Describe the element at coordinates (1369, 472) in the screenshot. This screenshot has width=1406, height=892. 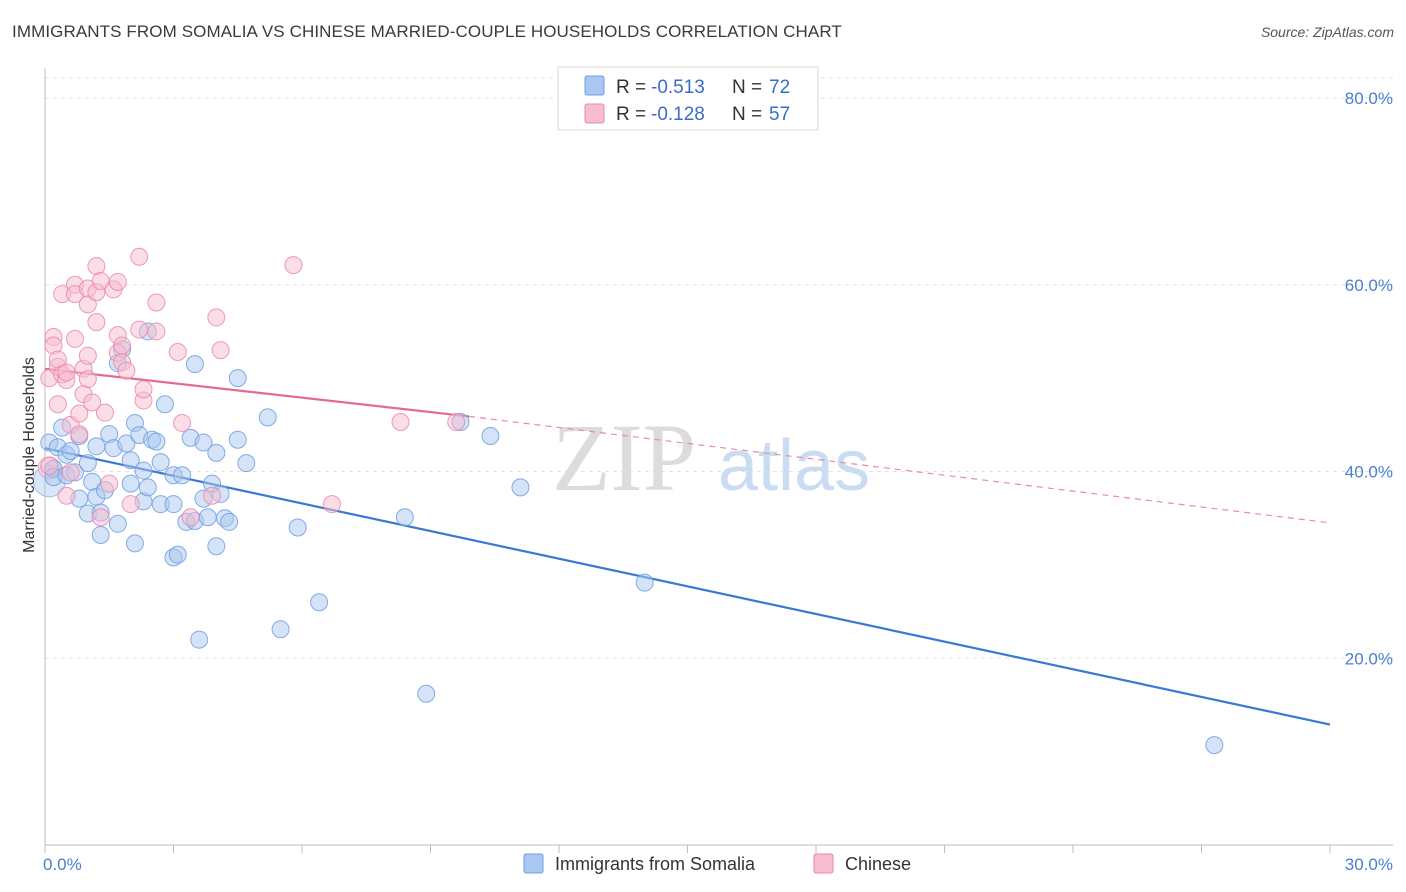
I see `y-tick-label-1: 40.0%` at that location.